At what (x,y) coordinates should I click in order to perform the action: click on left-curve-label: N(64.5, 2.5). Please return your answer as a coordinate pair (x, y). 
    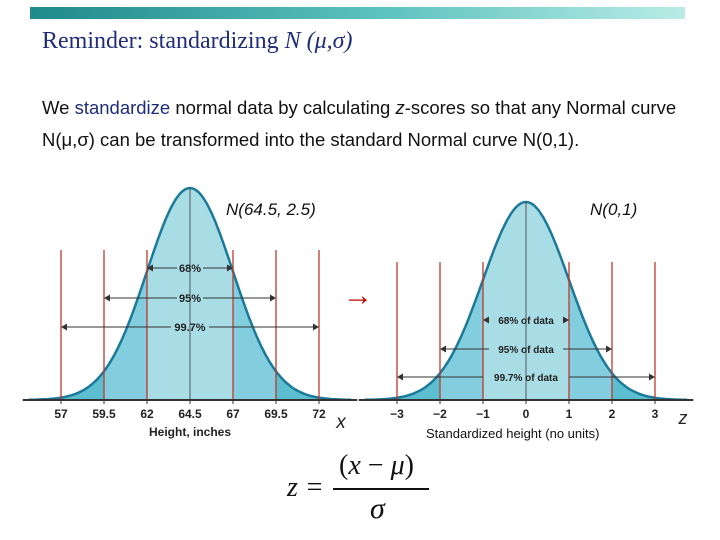
    Looking at the image, I should click on (271, 210).